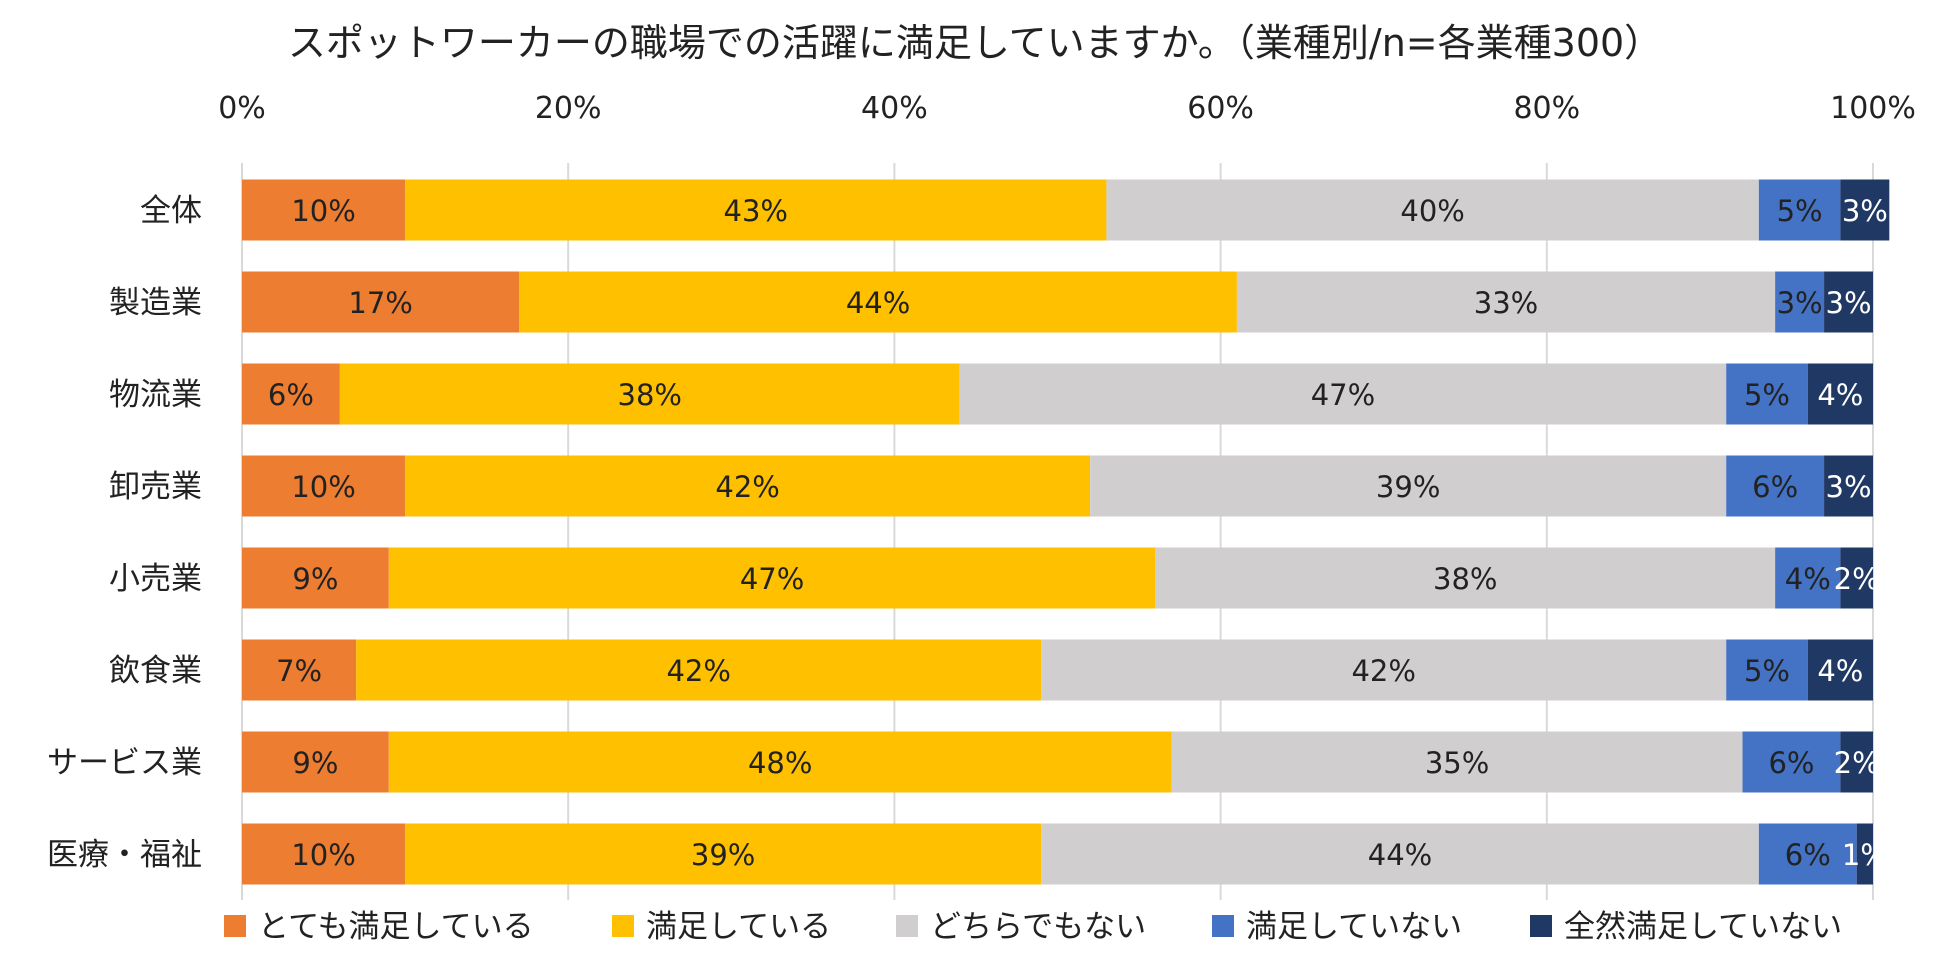 The height and width of the screenshot is (967, 1950). I want to click on bar-row: 9% 47% 38% 4% 2%, so click(1061, 578).